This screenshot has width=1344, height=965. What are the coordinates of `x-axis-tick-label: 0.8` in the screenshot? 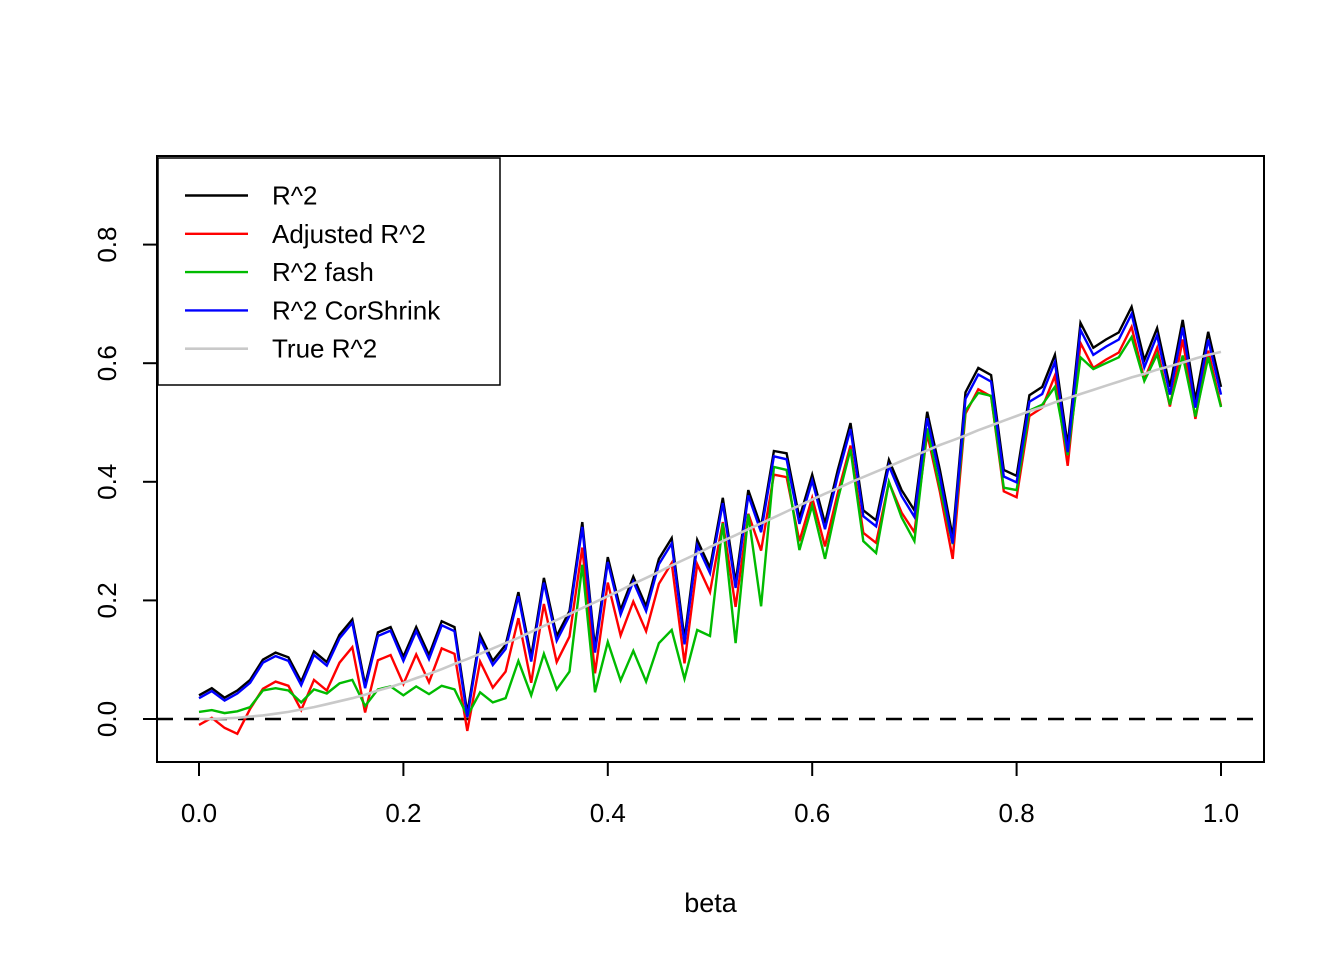 It's located at (1017, 813).